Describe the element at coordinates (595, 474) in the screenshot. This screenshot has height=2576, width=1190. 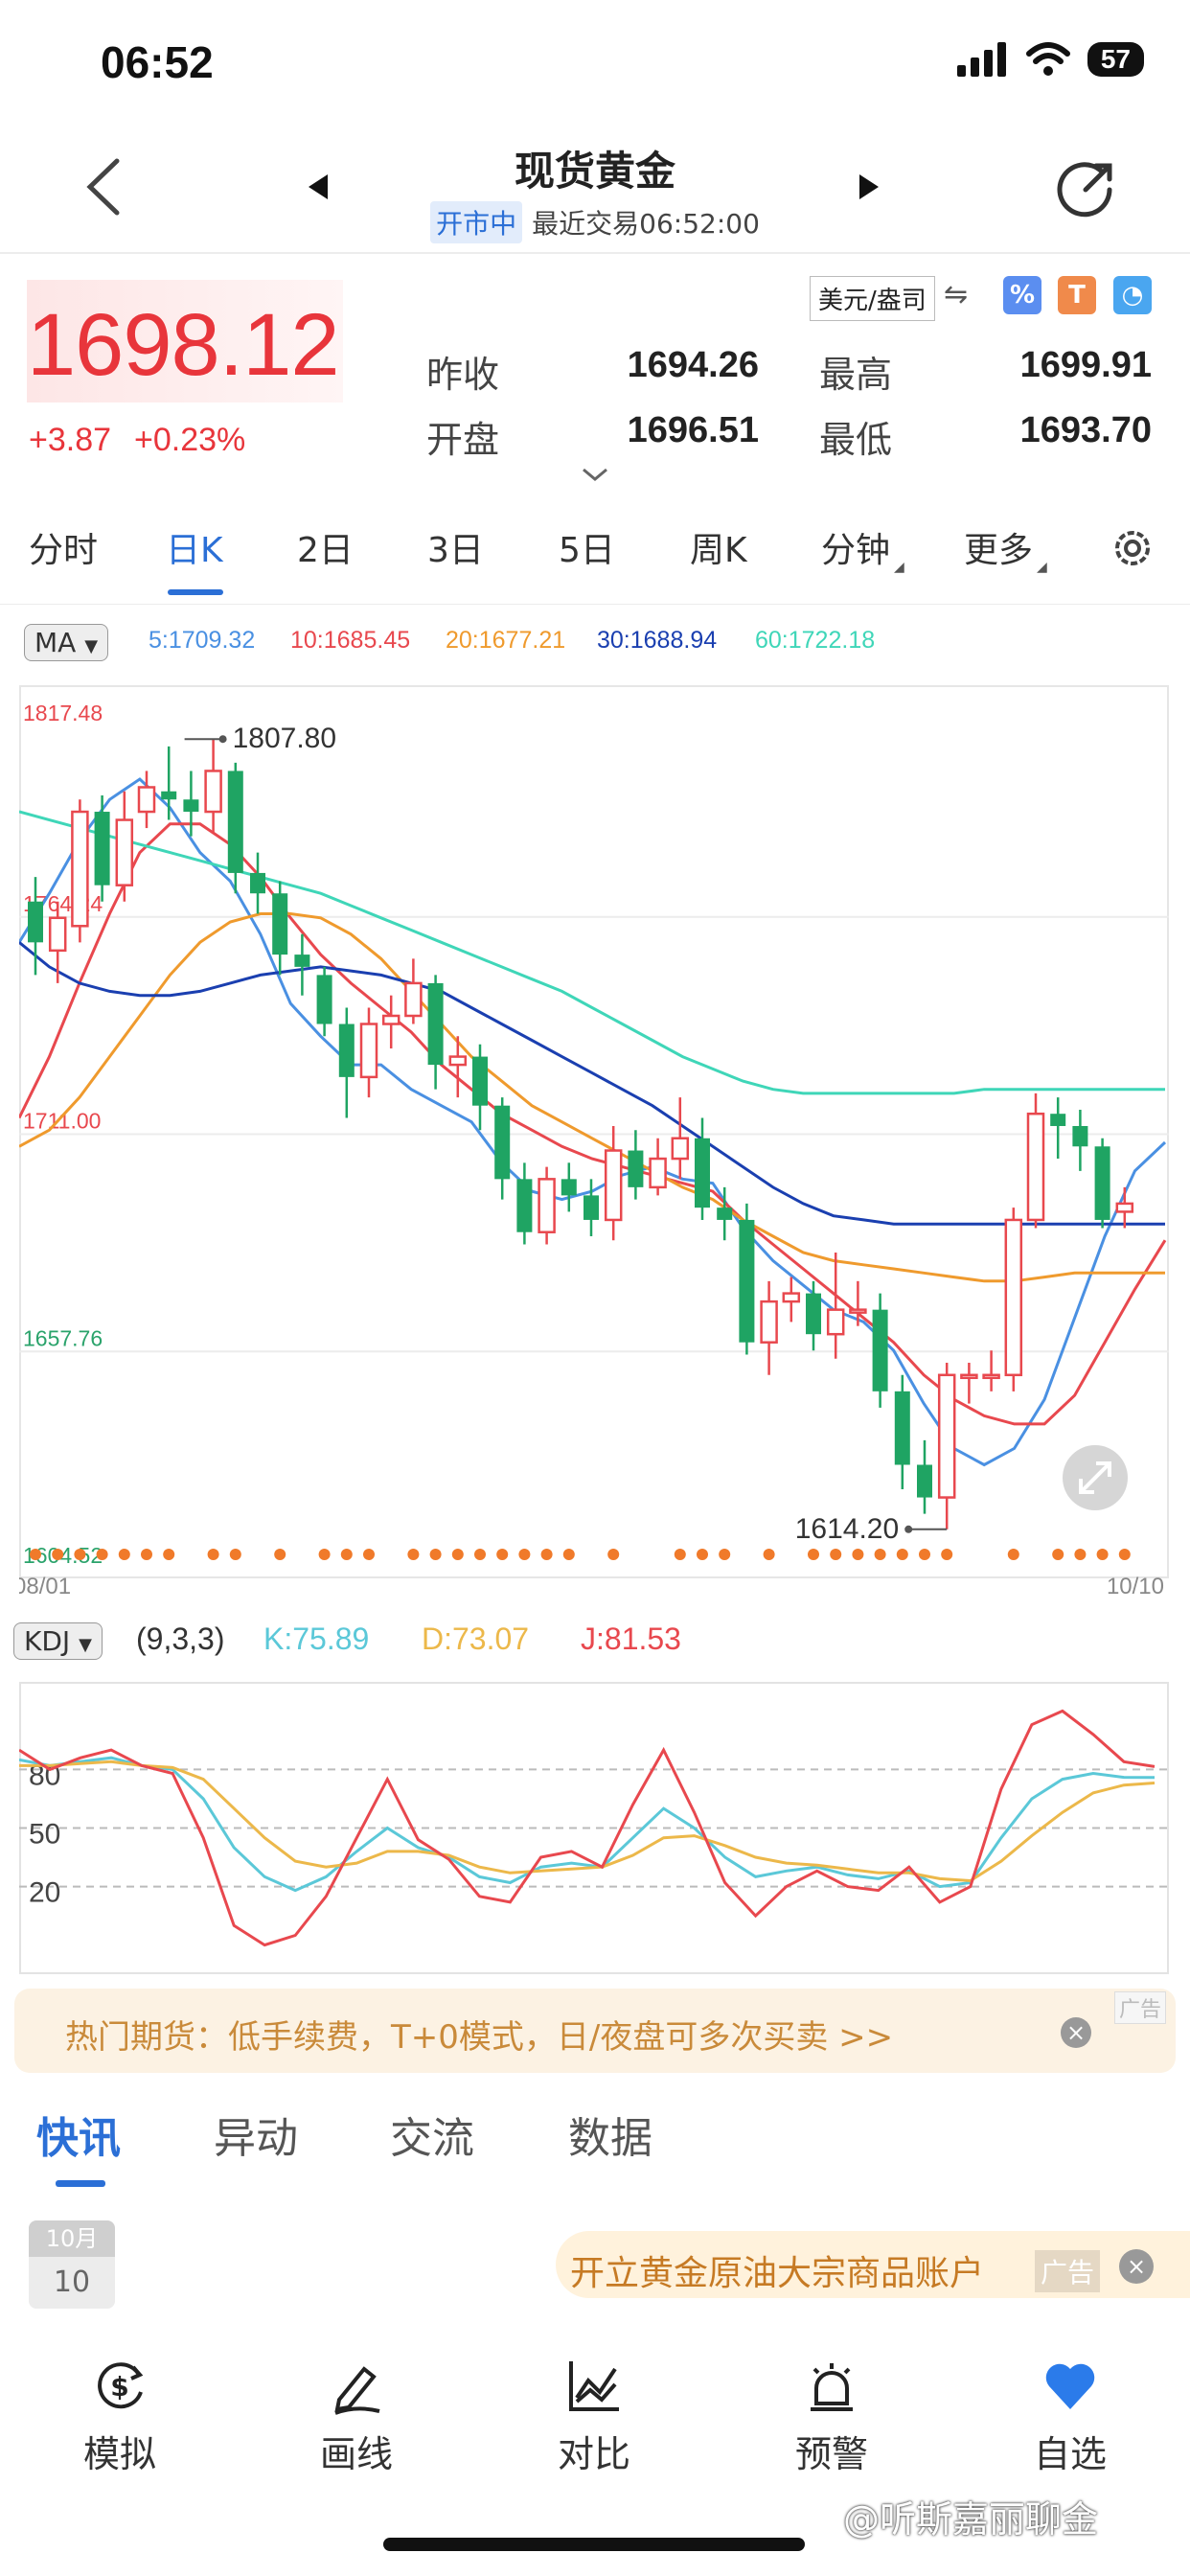
I see `expand-chevron-icon` at that location.